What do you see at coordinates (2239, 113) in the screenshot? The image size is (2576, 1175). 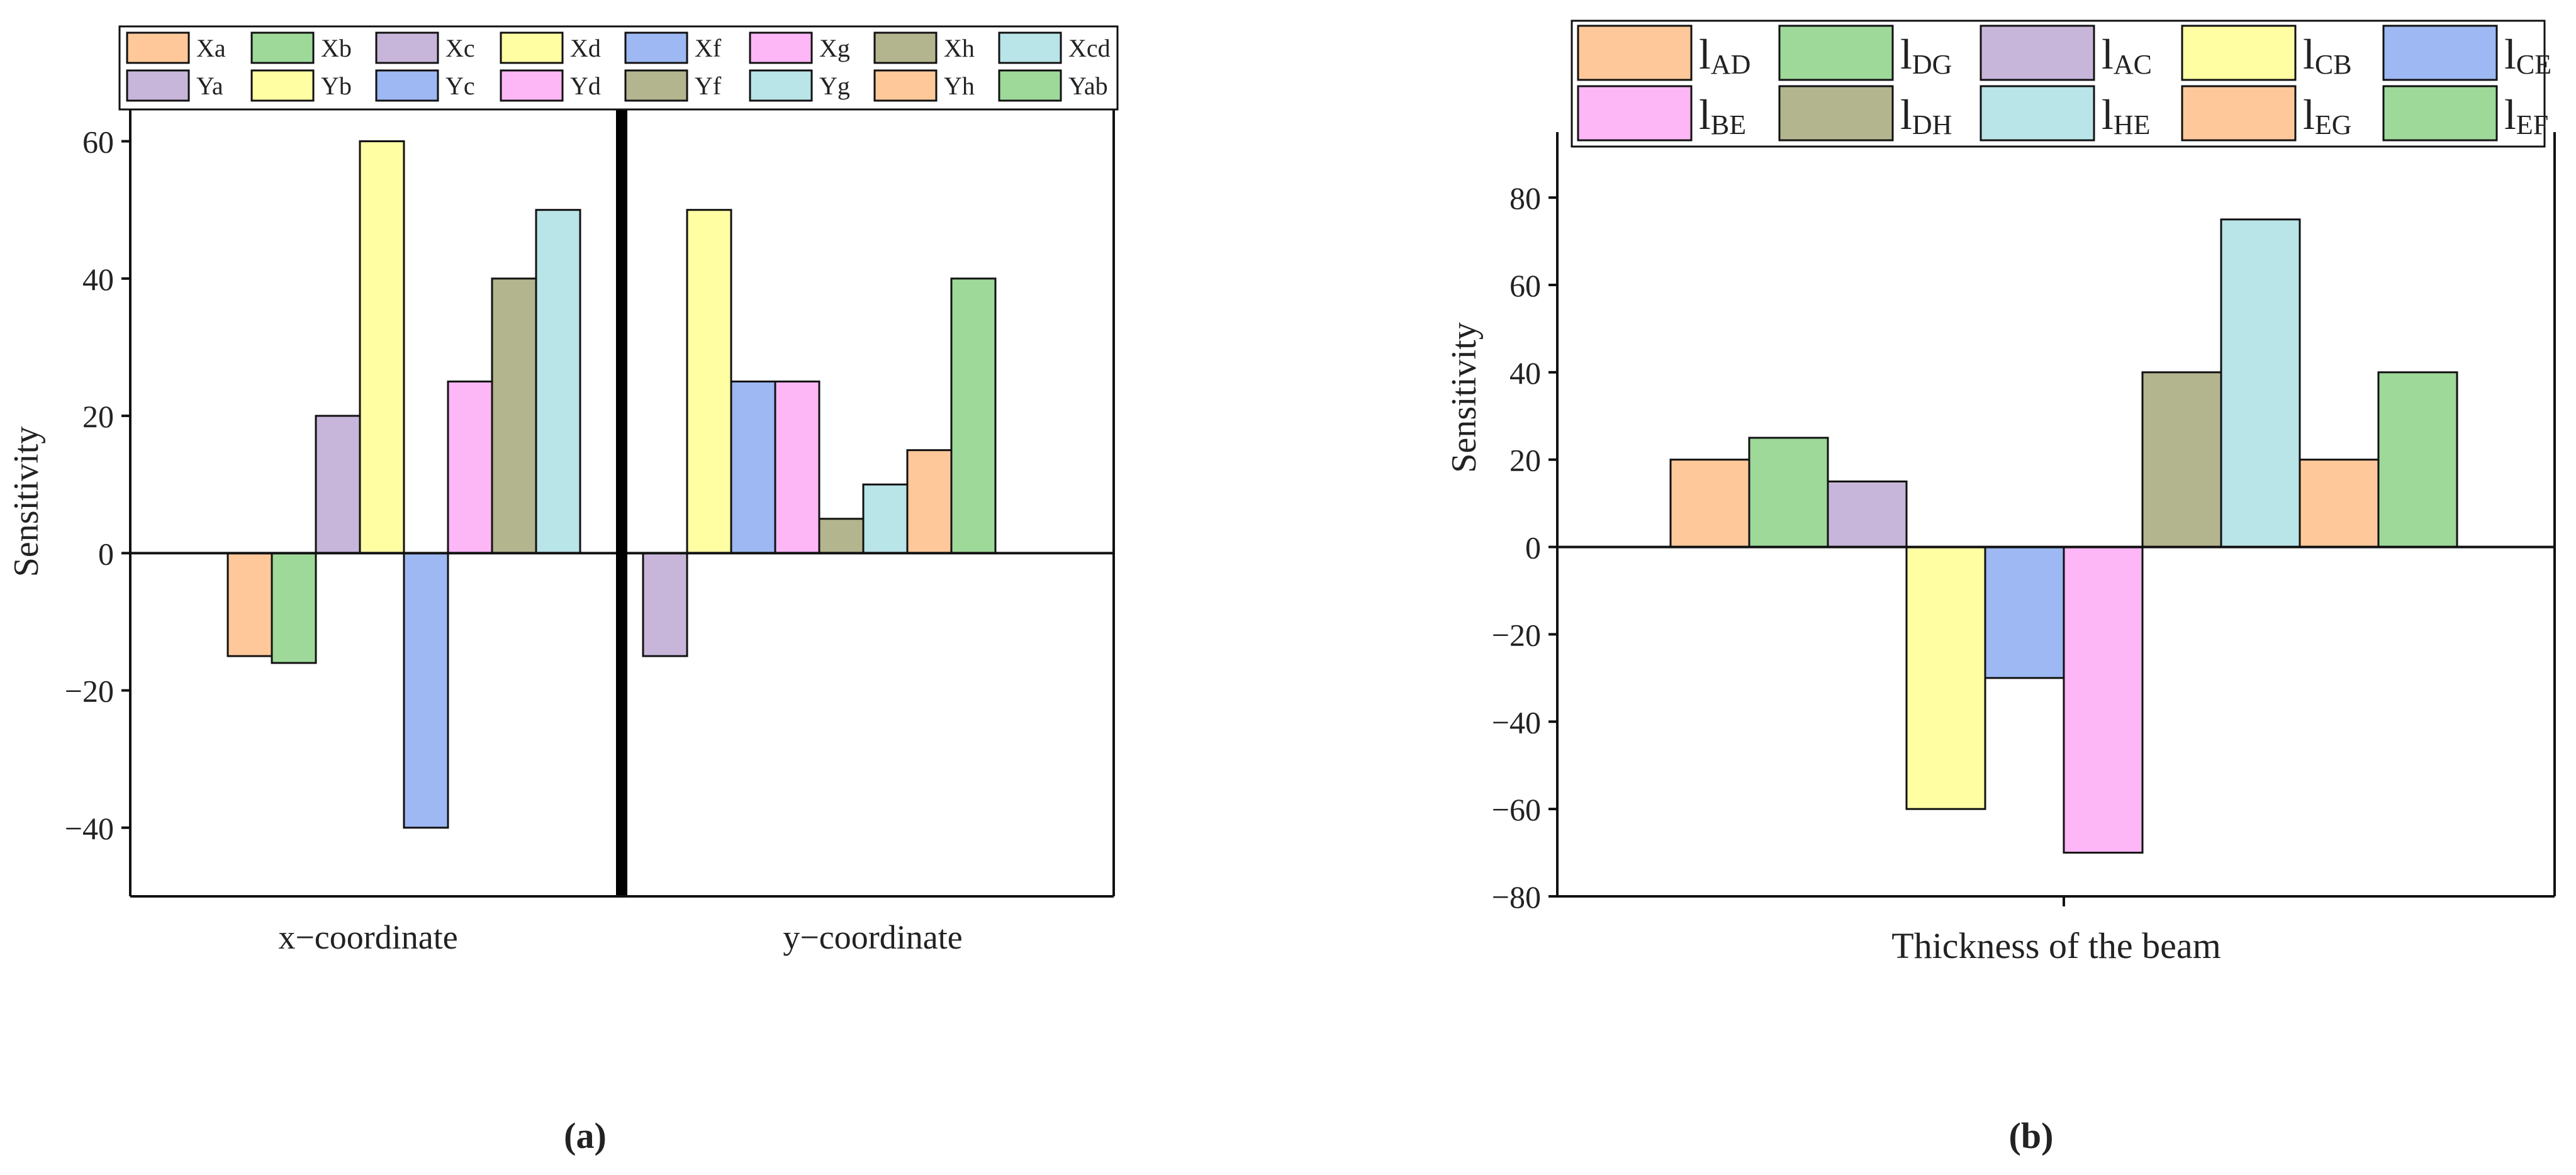 I see `legend-swatch-l-eg` at bounding box center [2239, 113].